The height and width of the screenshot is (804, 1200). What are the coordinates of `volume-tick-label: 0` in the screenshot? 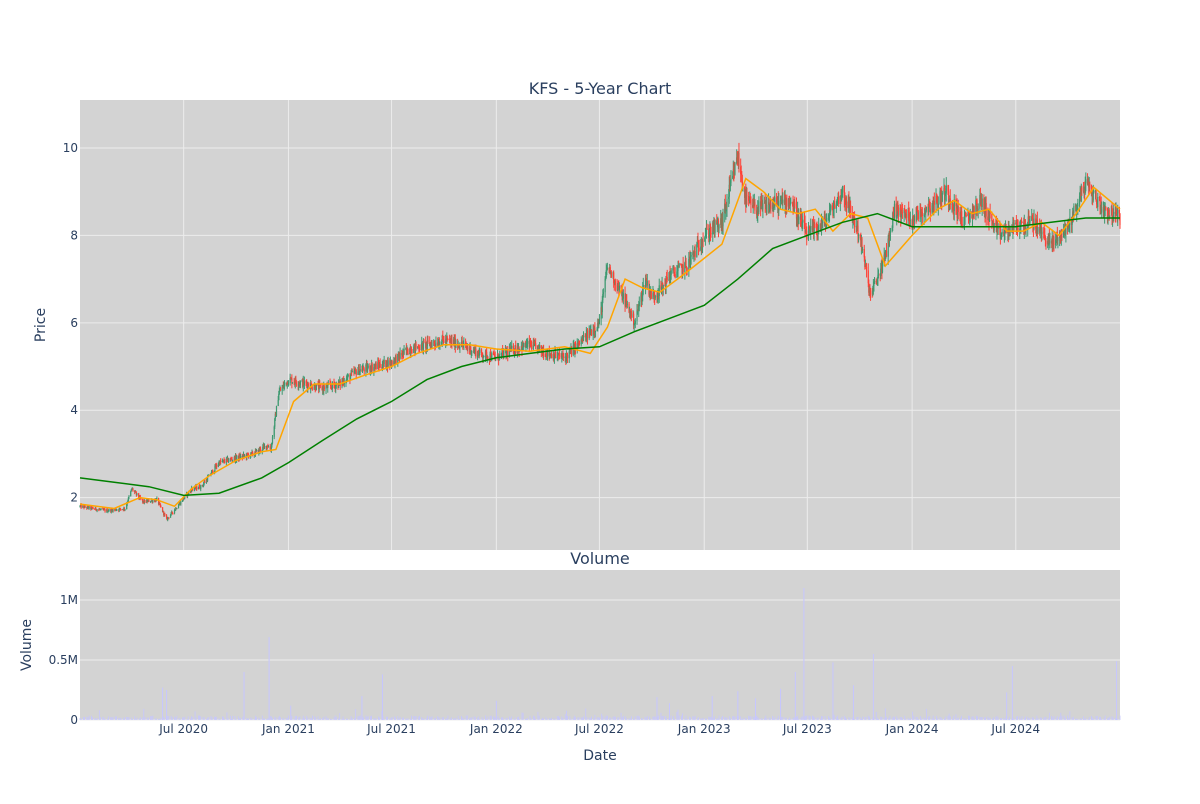 It's located at (74, 720).